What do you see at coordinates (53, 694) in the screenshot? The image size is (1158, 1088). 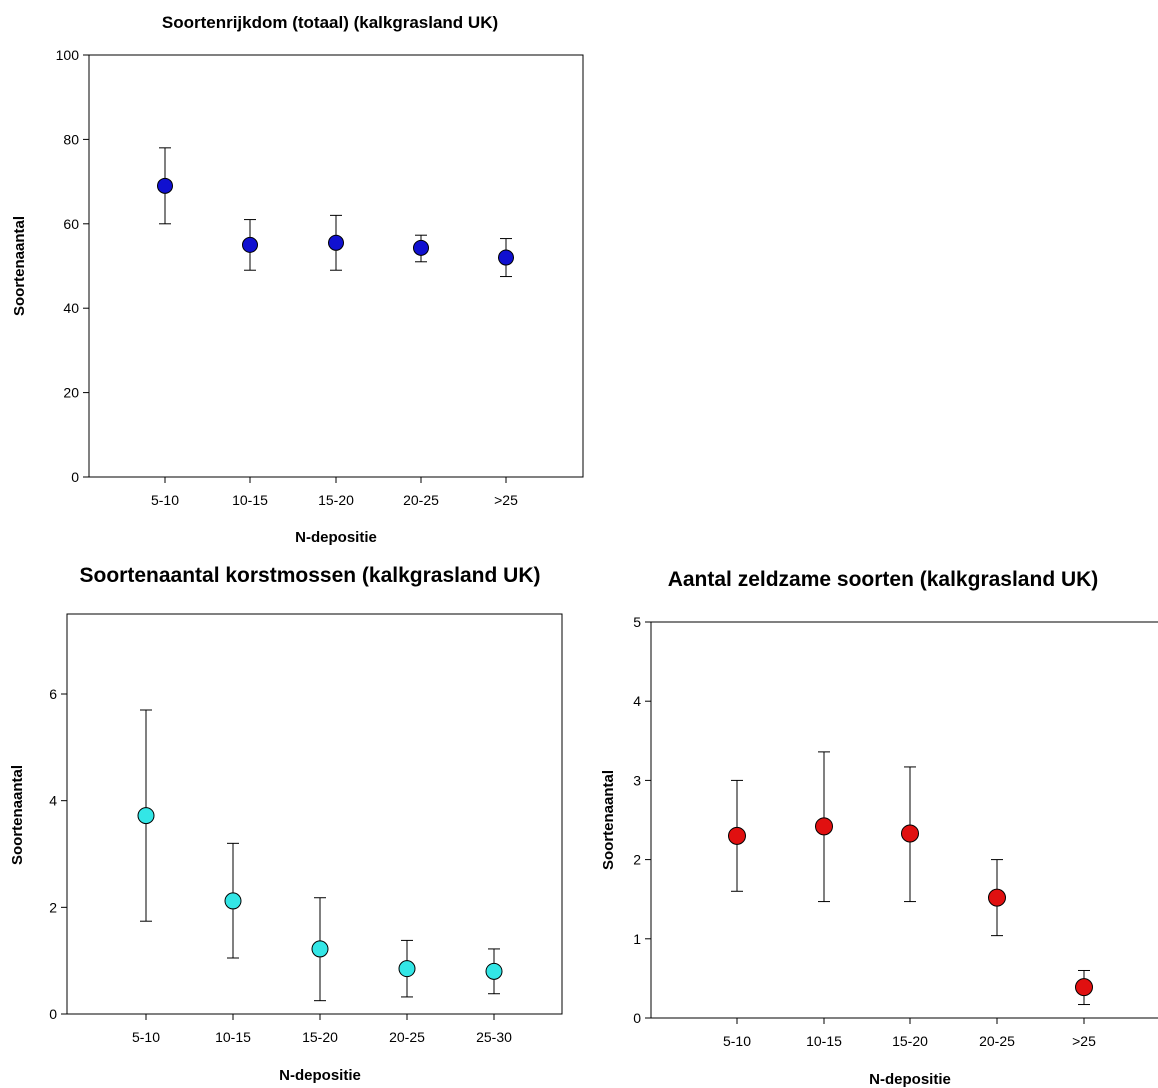 I see `y-tick-label: 6` at bounding box center [53, 694].